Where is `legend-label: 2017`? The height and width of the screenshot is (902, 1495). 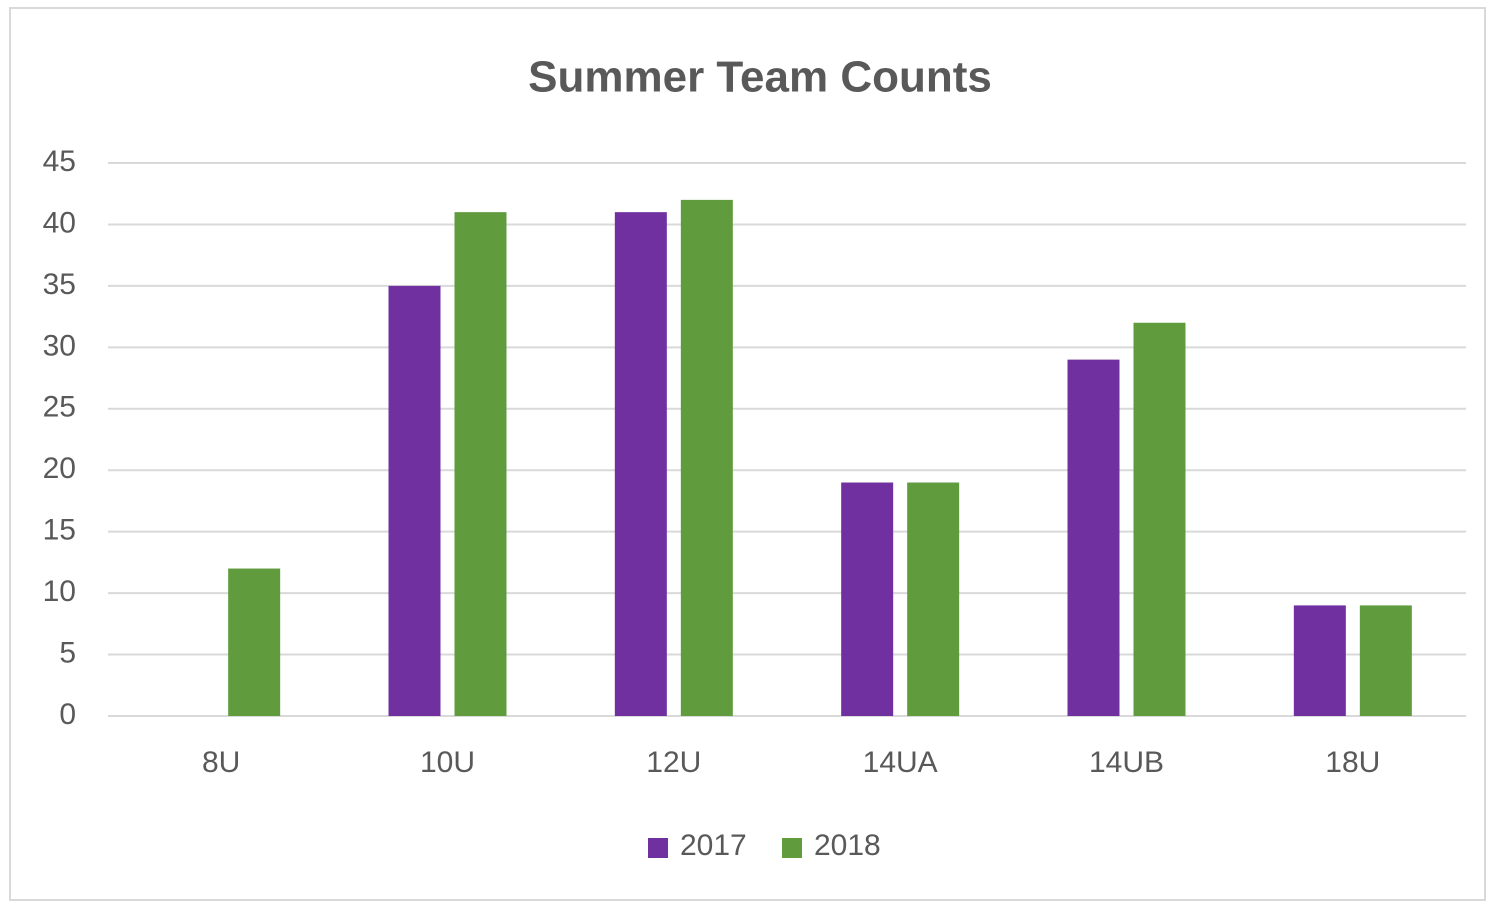
legend-label: 2017 is located at coordinates (713, 845).